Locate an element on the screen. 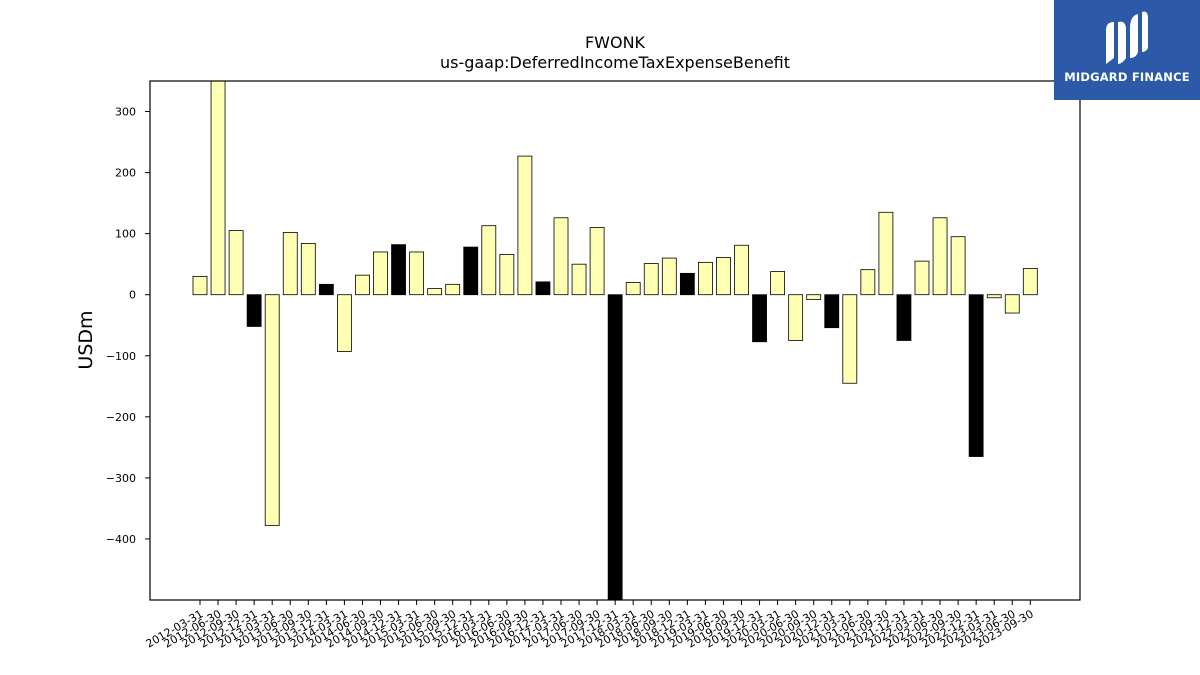  y-tick-label: 200 is located at coordinates (125, 173).